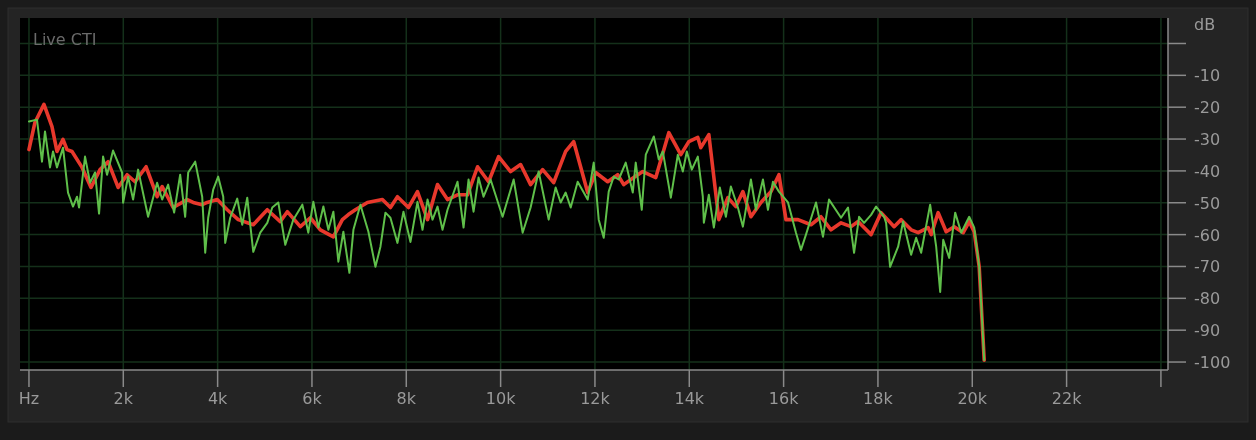  I want to click on x-tick-label: 16k, so click(784, 398).